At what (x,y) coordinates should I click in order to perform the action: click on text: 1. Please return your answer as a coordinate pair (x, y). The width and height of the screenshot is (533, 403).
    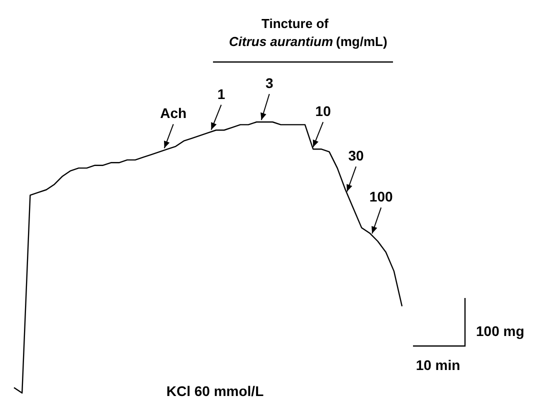
    Looking at the image, I should click on (221, 94).